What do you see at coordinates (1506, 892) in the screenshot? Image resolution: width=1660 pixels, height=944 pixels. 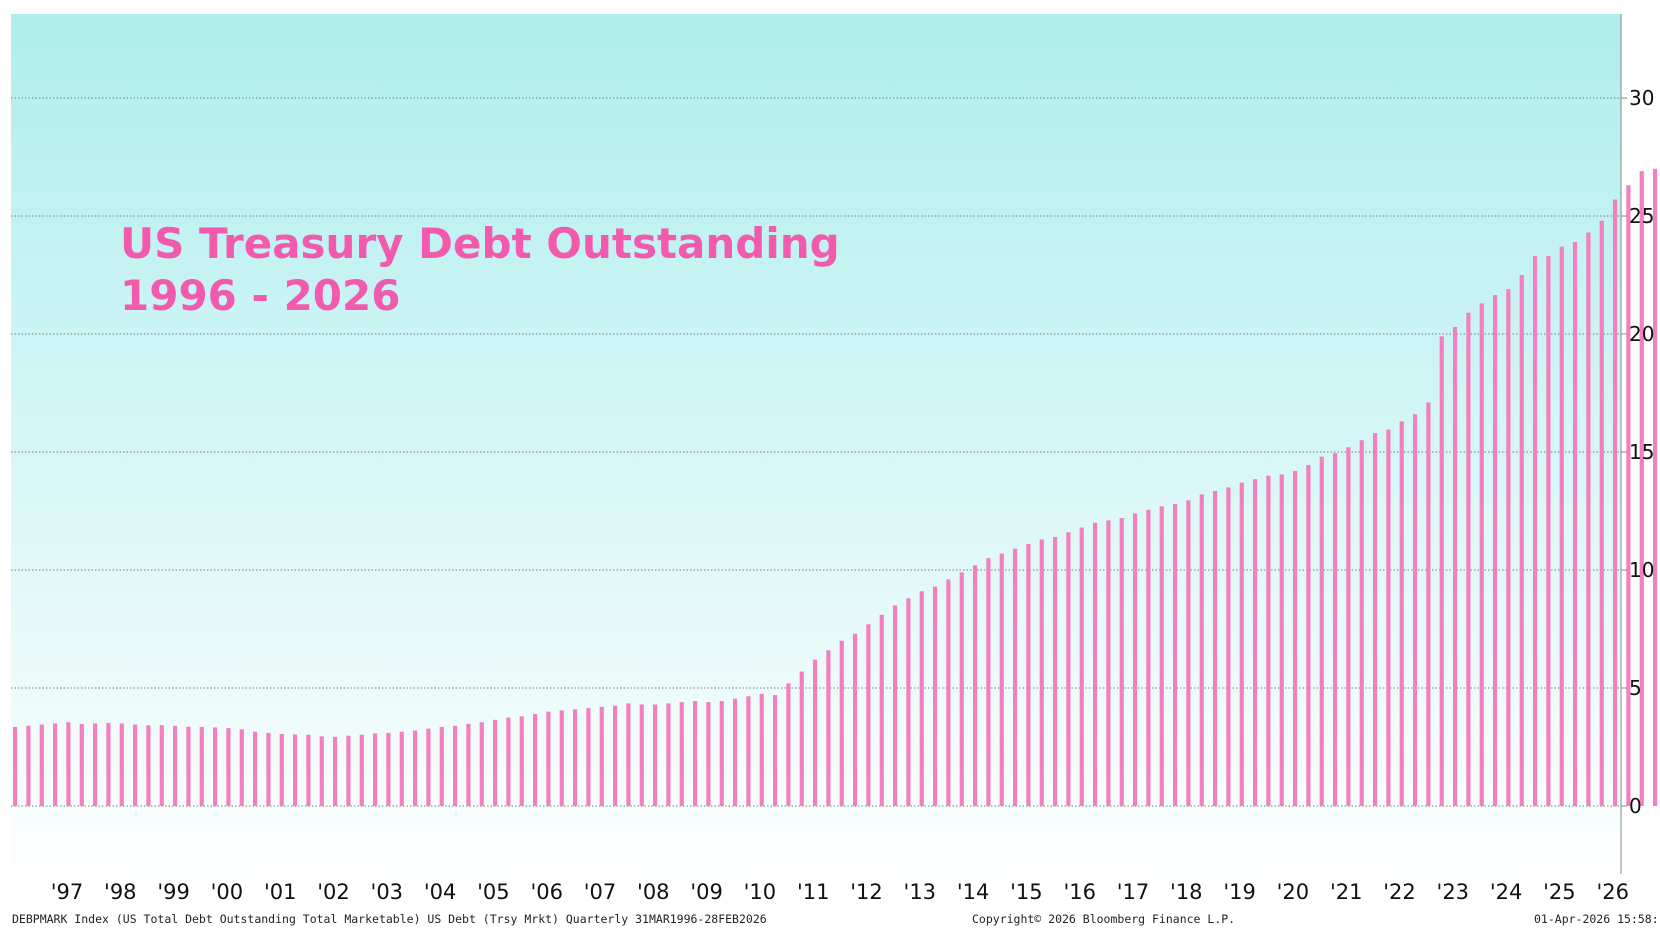 I see `x-tick-label: '24` at bounding box center [1506, 892].